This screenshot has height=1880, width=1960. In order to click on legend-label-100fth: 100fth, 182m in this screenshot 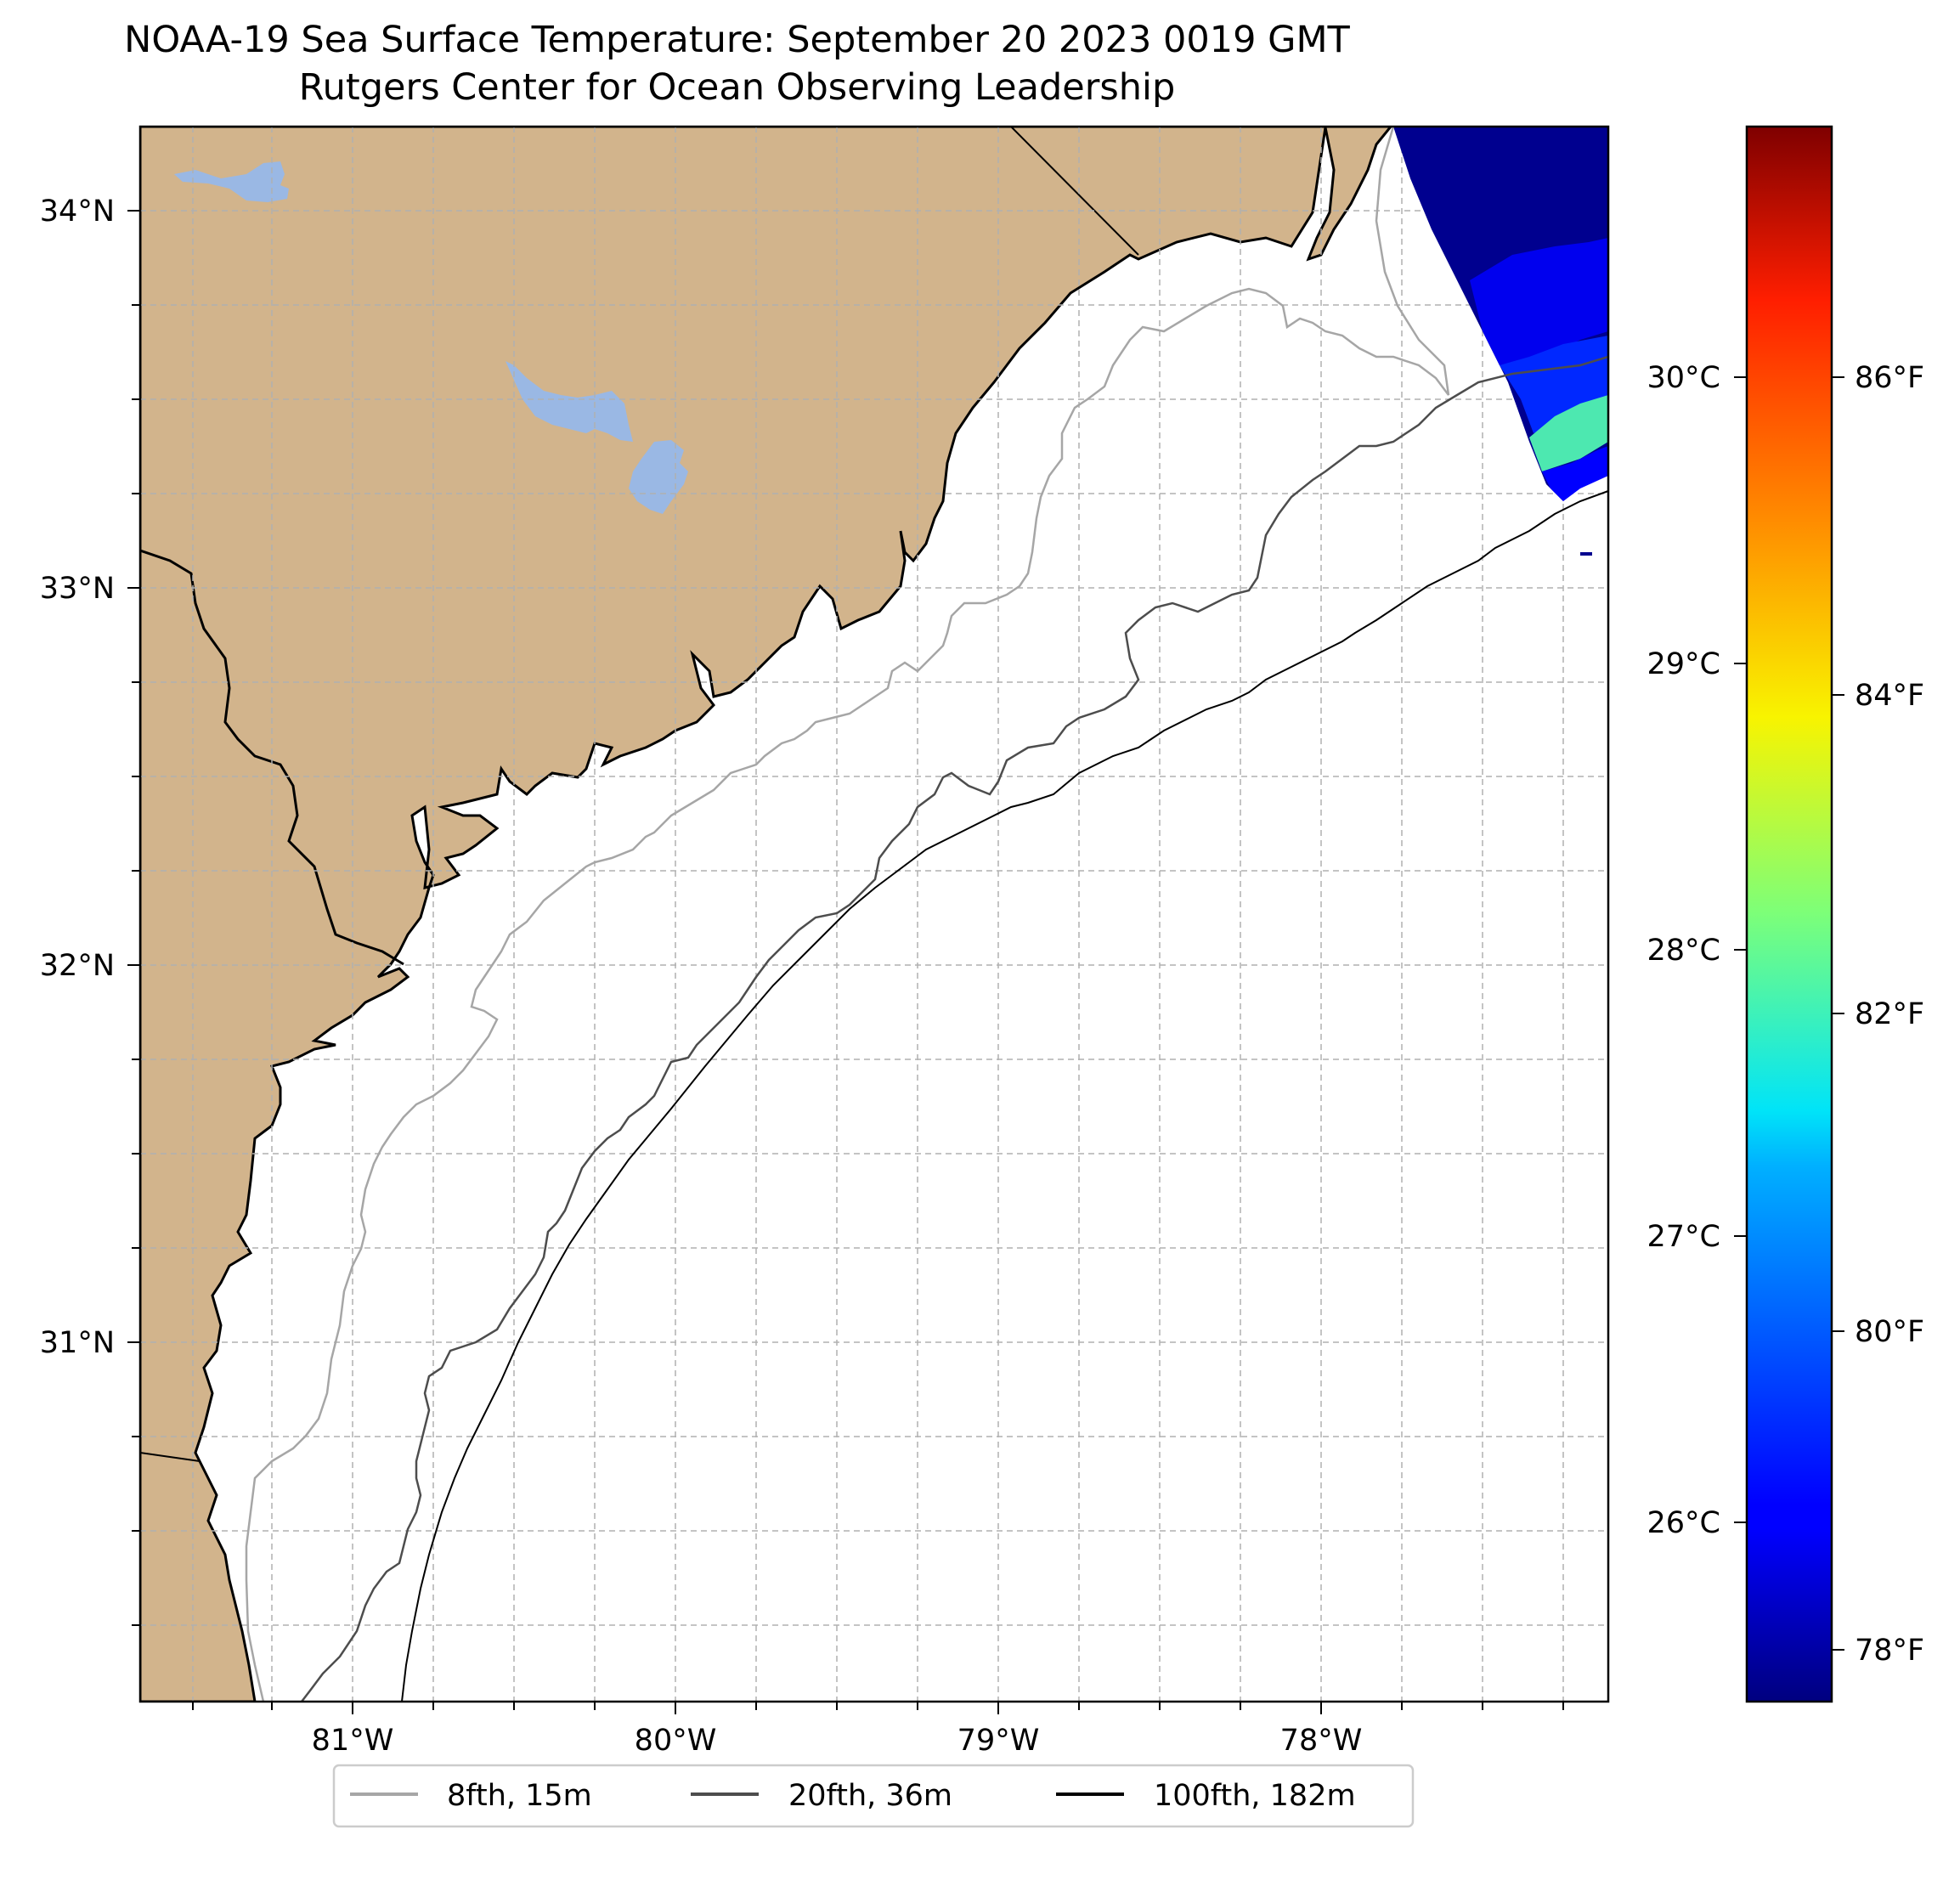, I will do `click(1255, 1796)`.